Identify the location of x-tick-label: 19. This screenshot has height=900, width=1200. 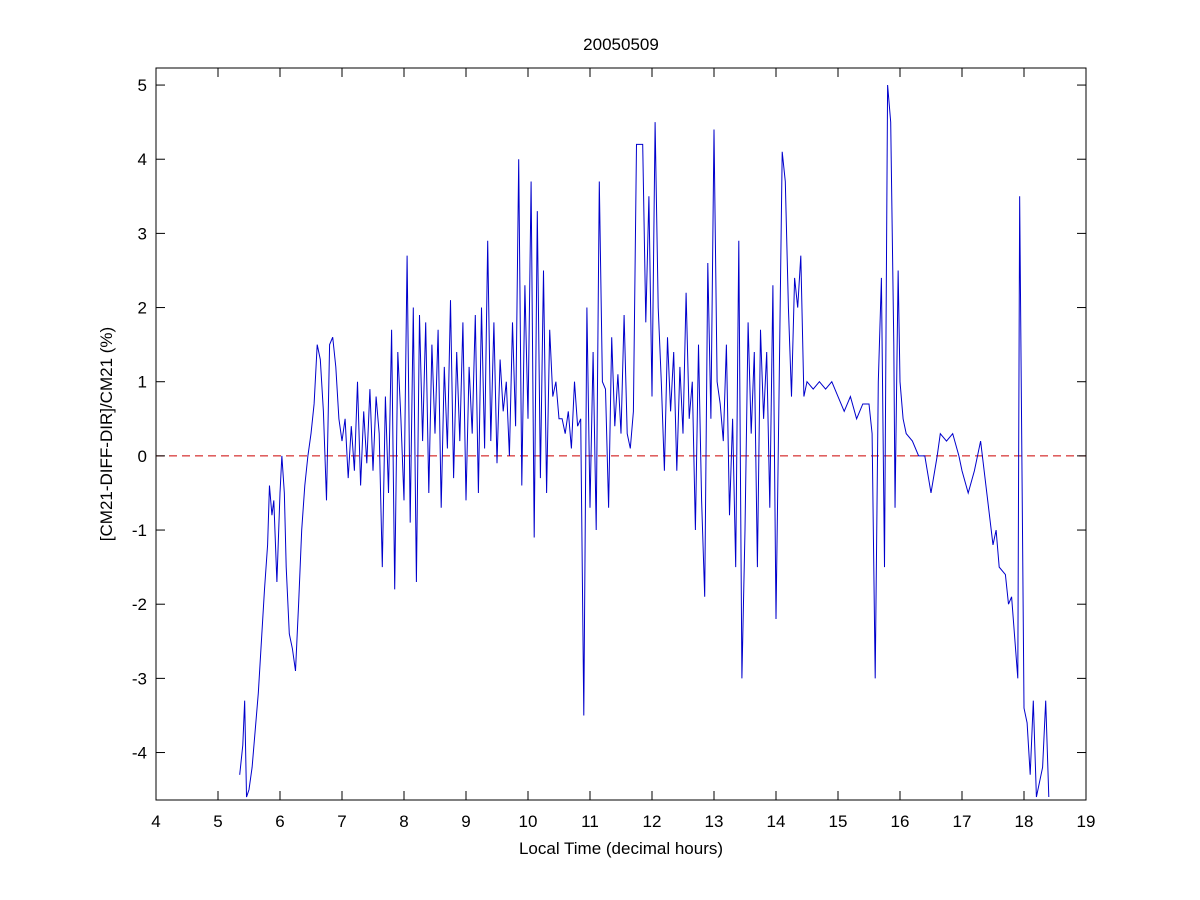
(1086, 821).